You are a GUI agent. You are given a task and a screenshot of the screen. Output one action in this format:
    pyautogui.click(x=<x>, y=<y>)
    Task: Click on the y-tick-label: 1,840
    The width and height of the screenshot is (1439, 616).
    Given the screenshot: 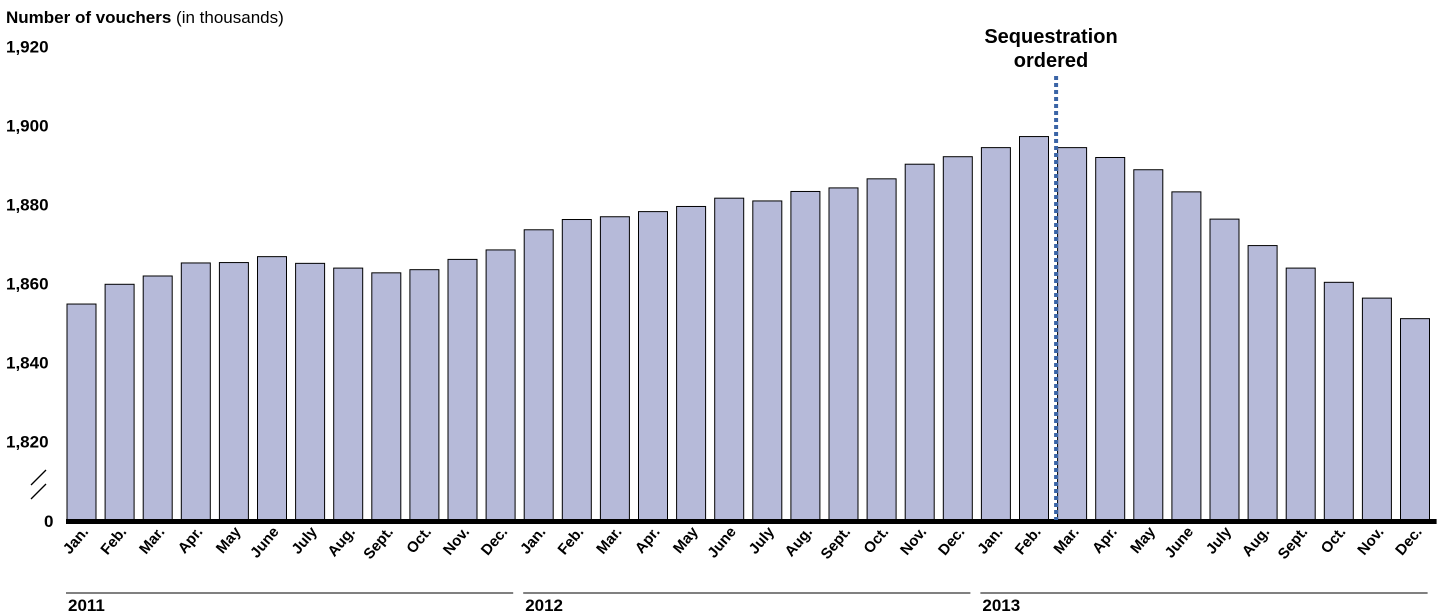 What is the action you would take?
    pyautogui.click(x=27, y=363)
    